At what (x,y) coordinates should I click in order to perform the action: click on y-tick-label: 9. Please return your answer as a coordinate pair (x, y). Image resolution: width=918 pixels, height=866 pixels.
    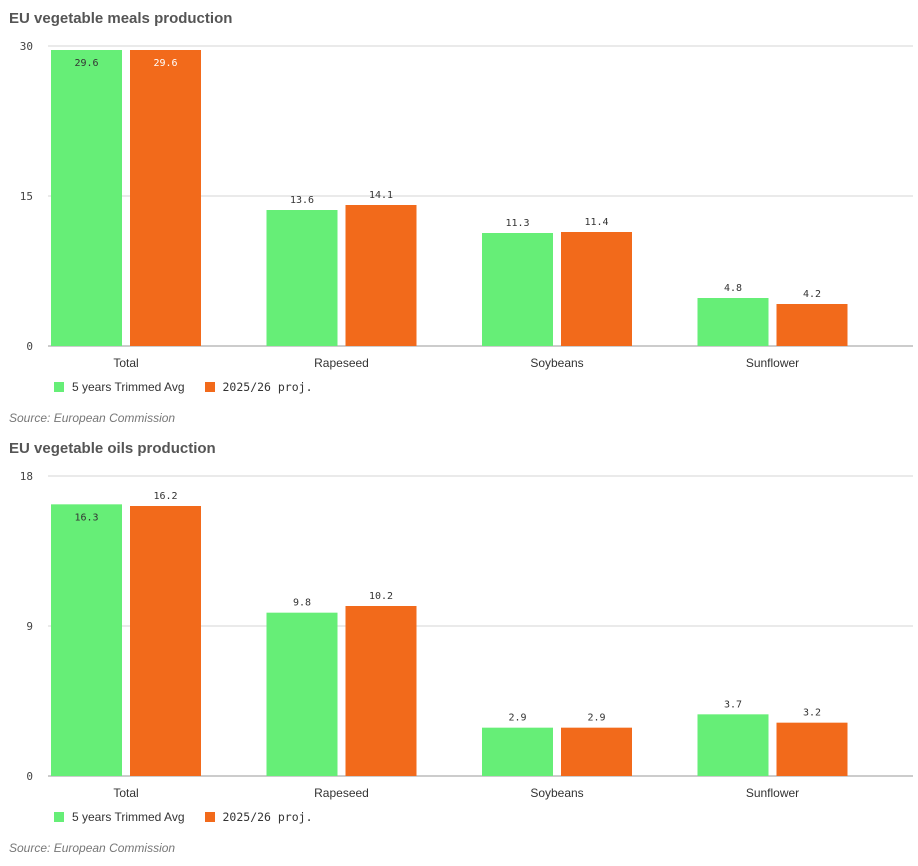
    Looking at the image, I should click on (29, 626).